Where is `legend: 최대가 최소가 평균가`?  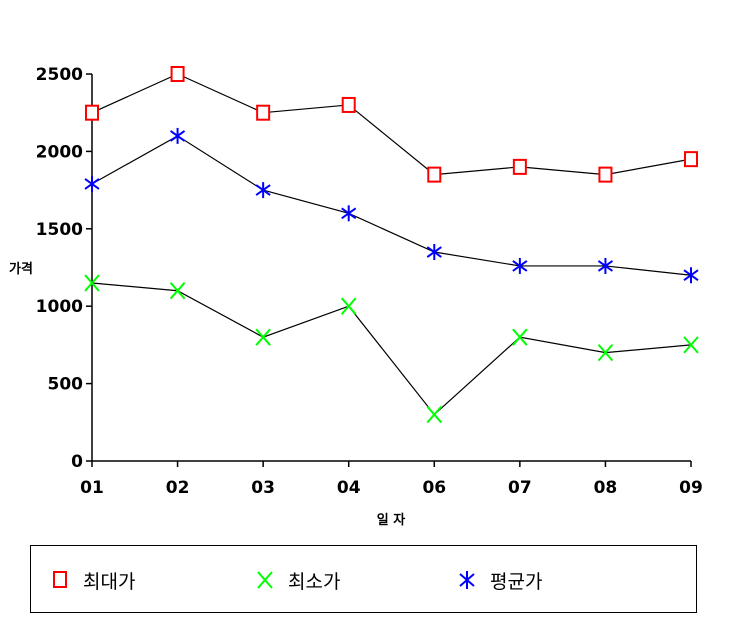 legend: 최대가 최소가 평균가 is located at coordinates (363, 579).